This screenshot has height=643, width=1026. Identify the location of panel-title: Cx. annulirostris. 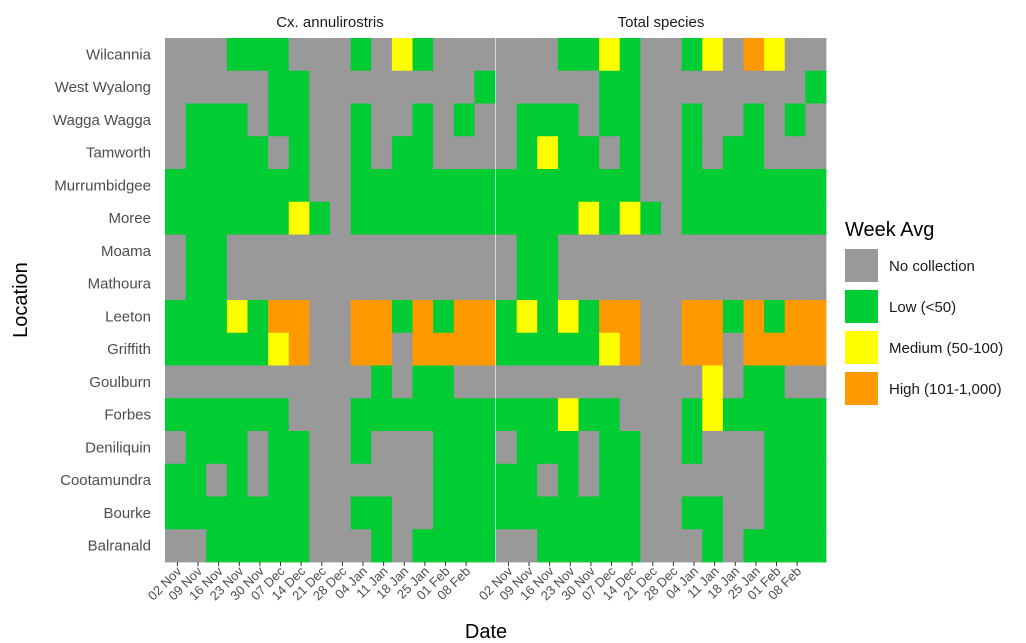
(330, 22).